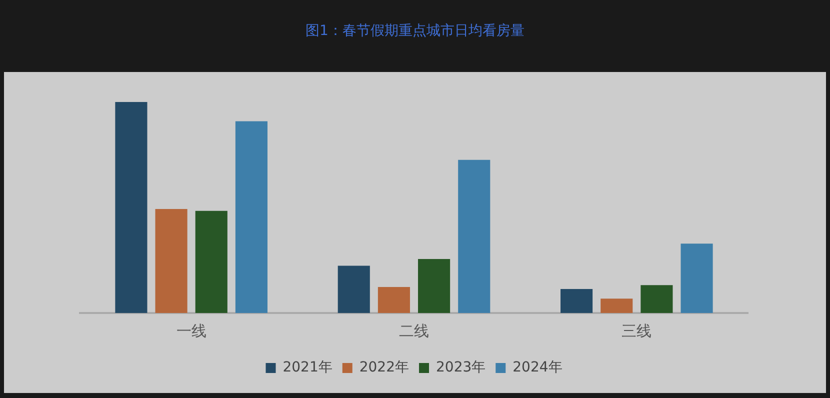 The width and height of the screenshot is (830, 398). I want to click on x-tick-label: 二线, so click(414, 331).